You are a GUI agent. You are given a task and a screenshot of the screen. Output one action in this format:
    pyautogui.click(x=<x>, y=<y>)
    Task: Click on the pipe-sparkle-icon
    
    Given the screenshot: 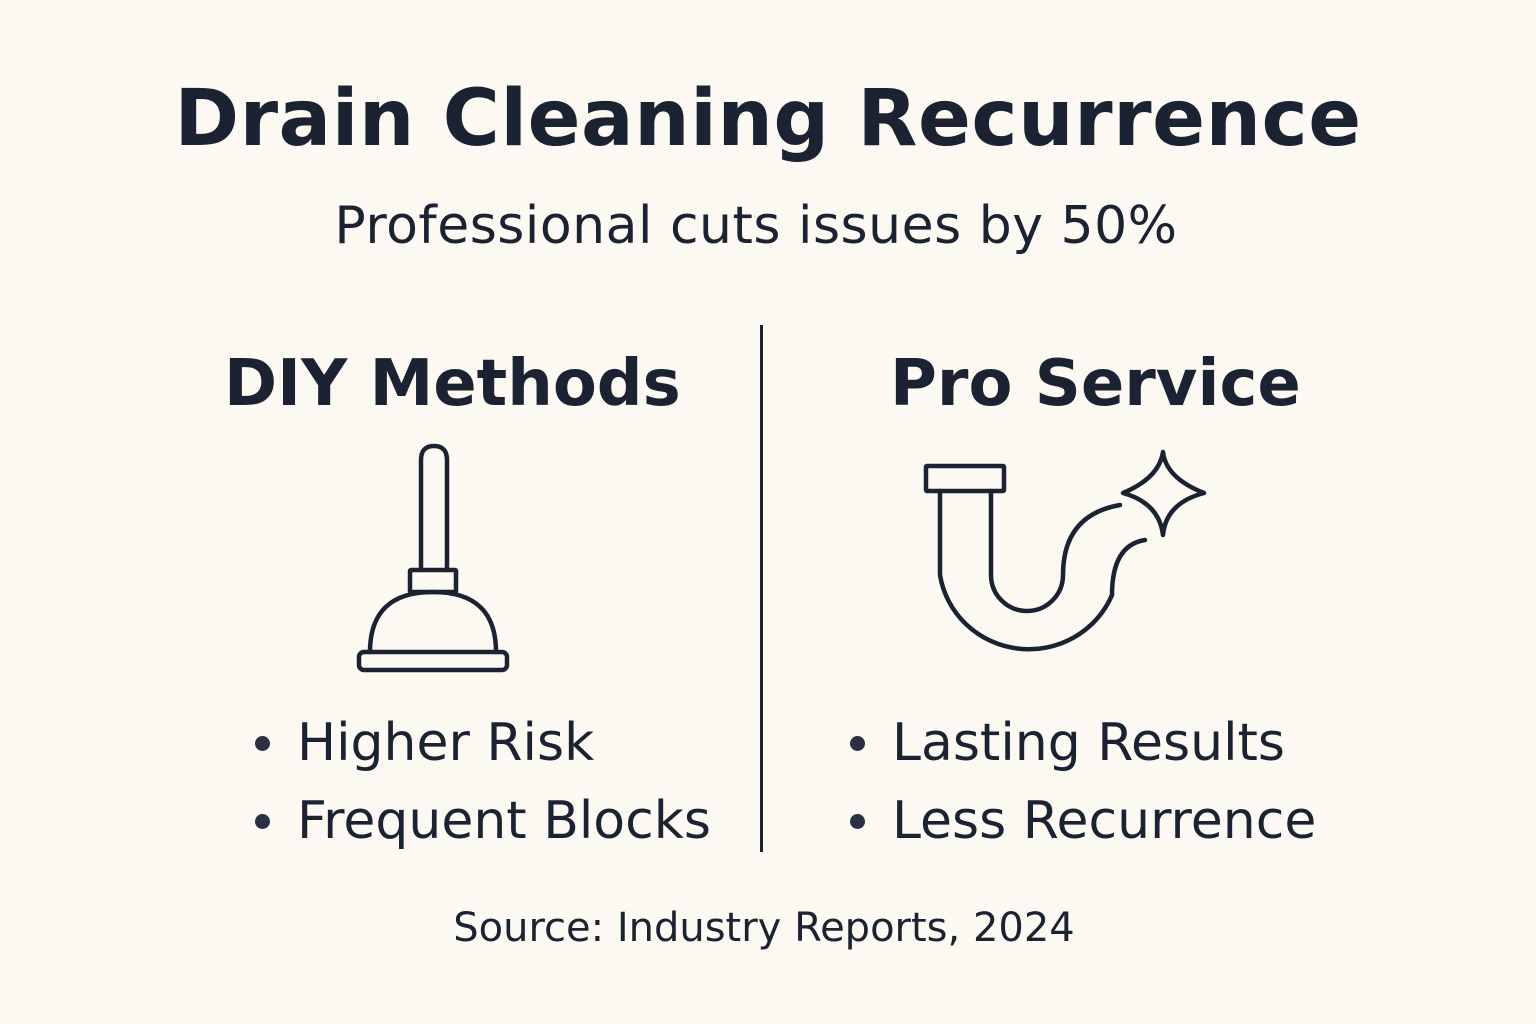 What is the action you would take?
    pyautogui.click(x=1065, y=560)
    